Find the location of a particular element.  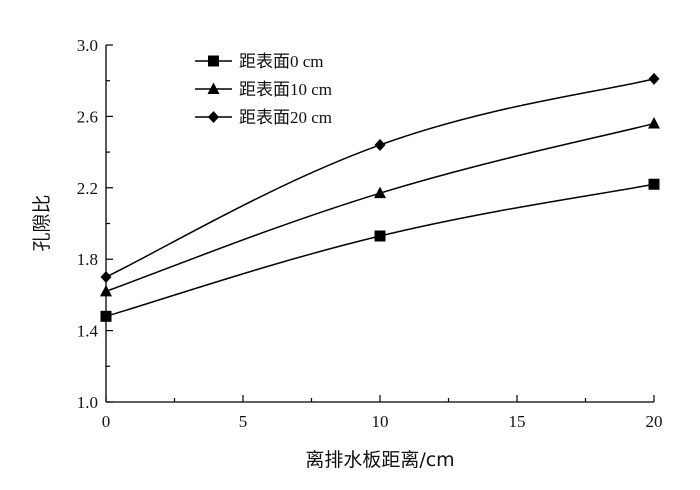

y-tick-label: 1.8 is located at coordinates (87, 259).